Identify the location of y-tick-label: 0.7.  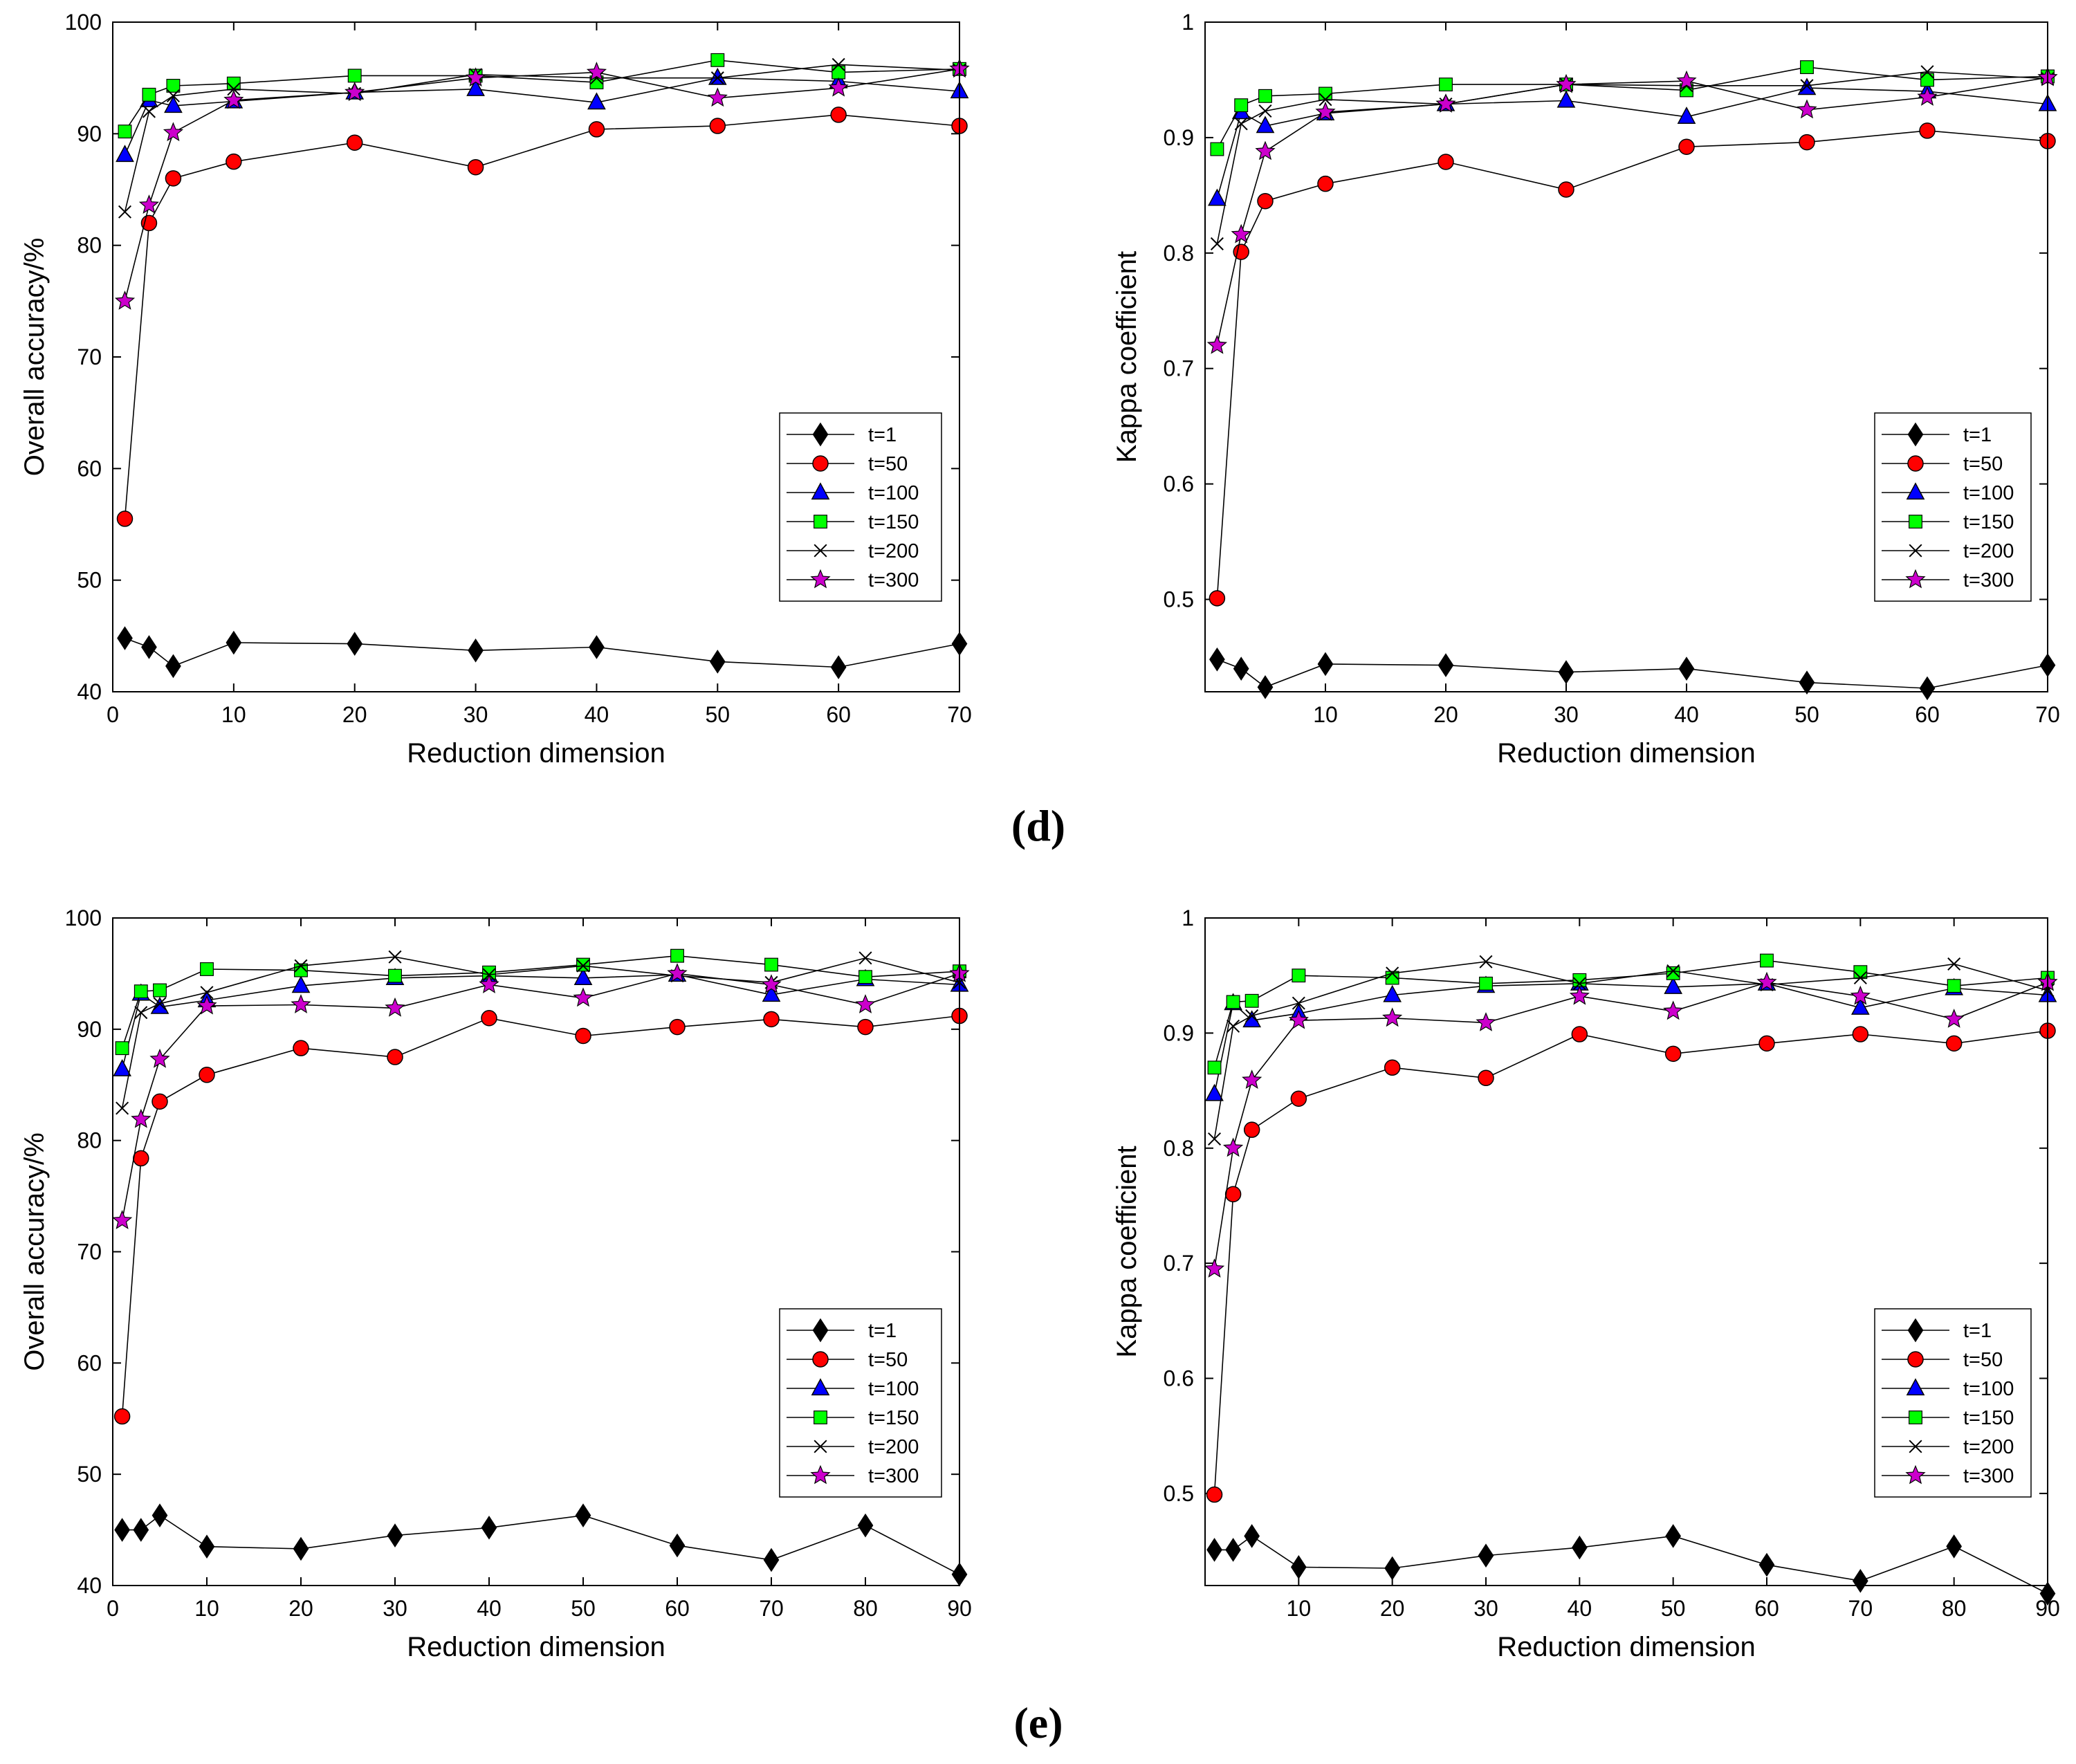
(1179, 368).